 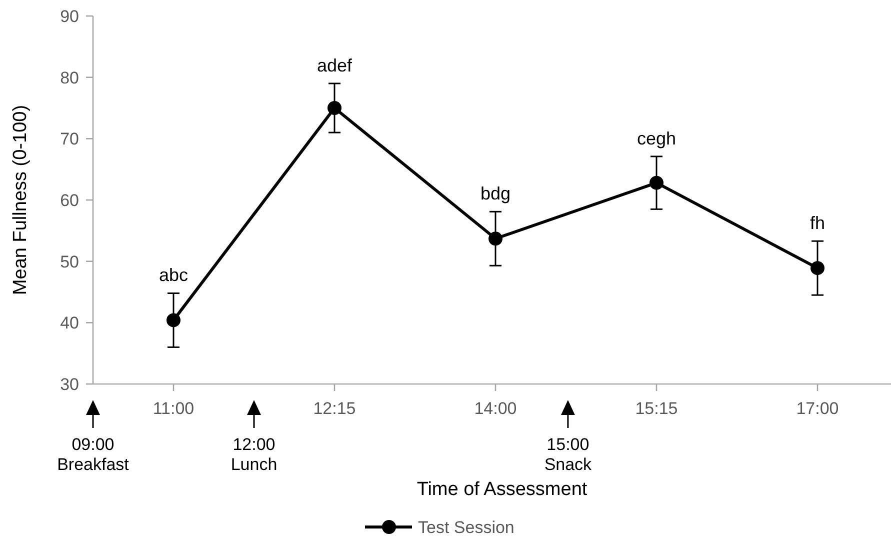 I want to click on x-tick-label: 12:15, so click(x=334, y=408).